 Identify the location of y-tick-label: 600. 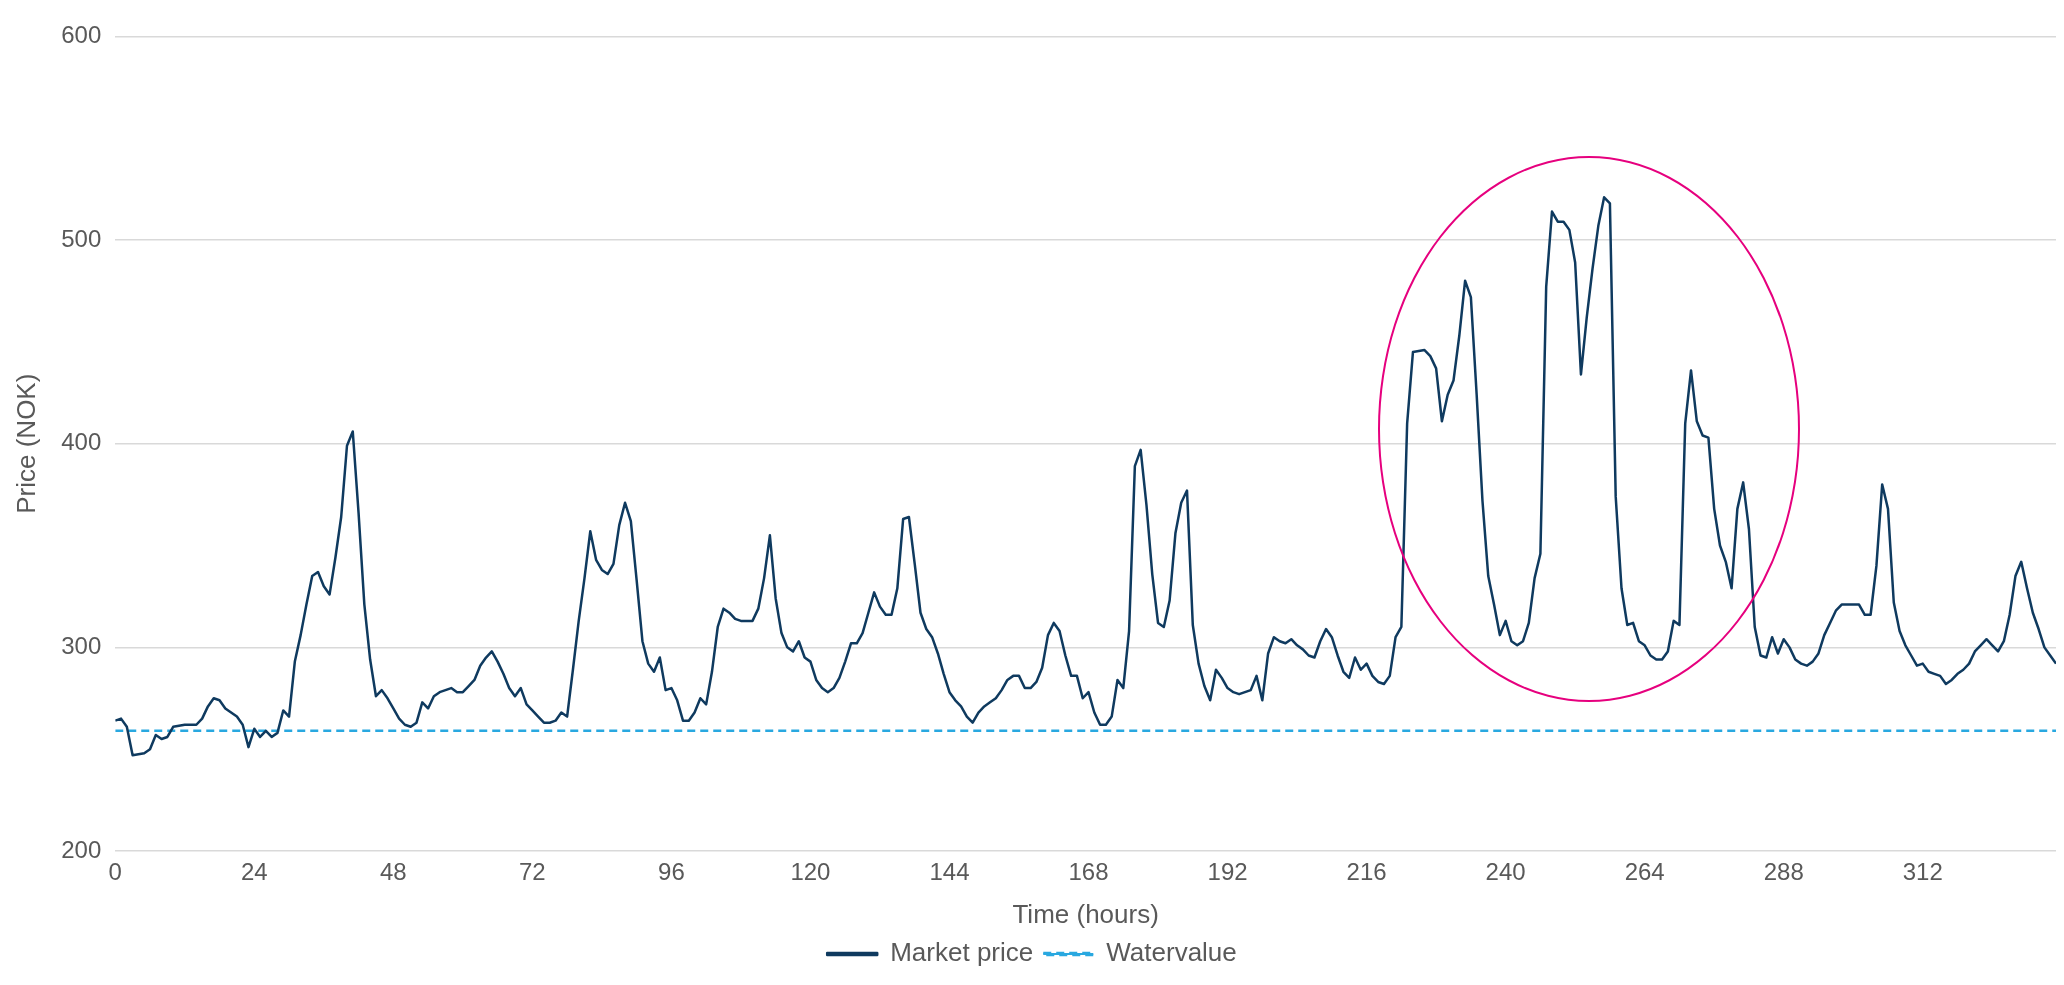
(81, 35).